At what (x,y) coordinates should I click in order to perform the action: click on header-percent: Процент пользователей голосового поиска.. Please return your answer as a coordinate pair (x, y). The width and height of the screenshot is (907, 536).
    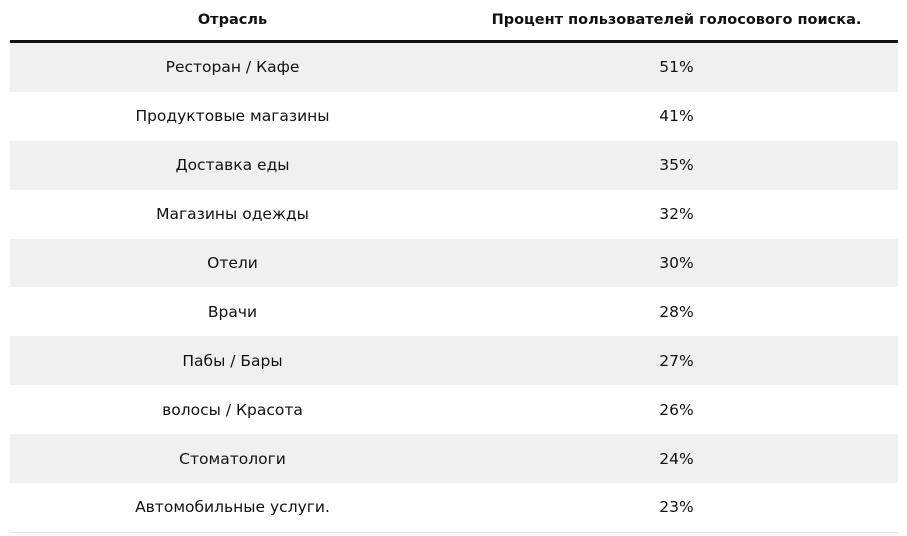
    Looking at the image, I should click on (676, 20).